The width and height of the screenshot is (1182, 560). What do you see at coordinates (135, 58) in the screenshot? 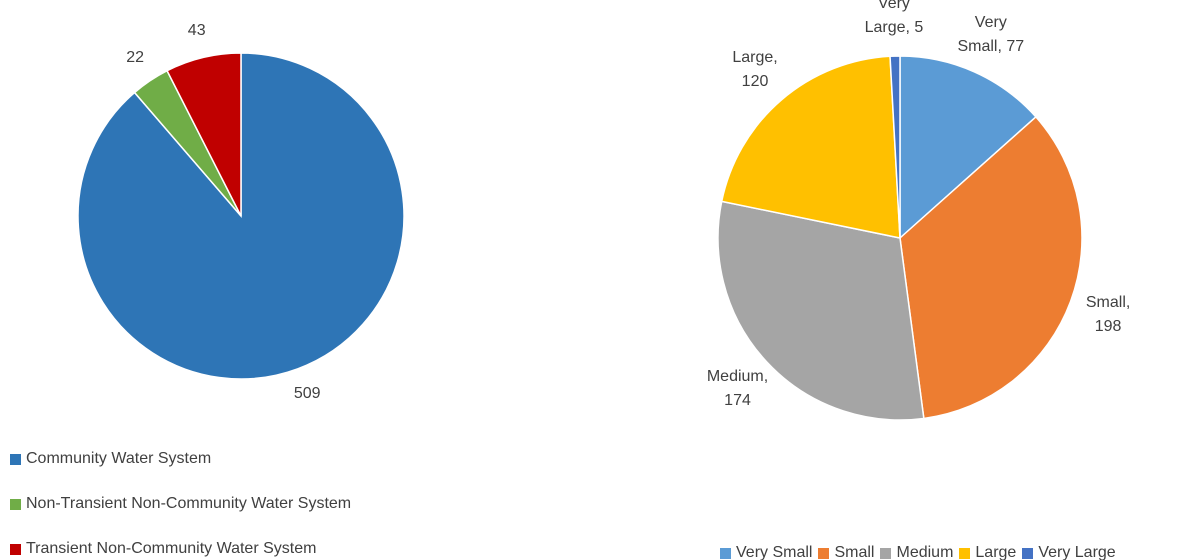
I see `data-label: 22` at bounding box center [135, 58].